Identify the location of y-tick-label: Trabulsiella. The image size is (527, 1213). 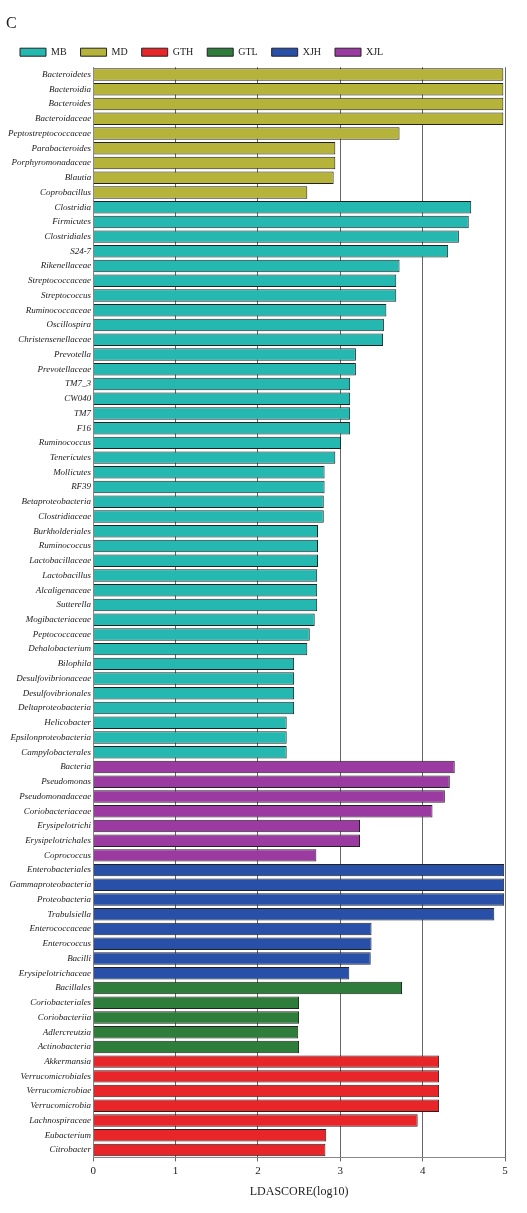
(69, 913).